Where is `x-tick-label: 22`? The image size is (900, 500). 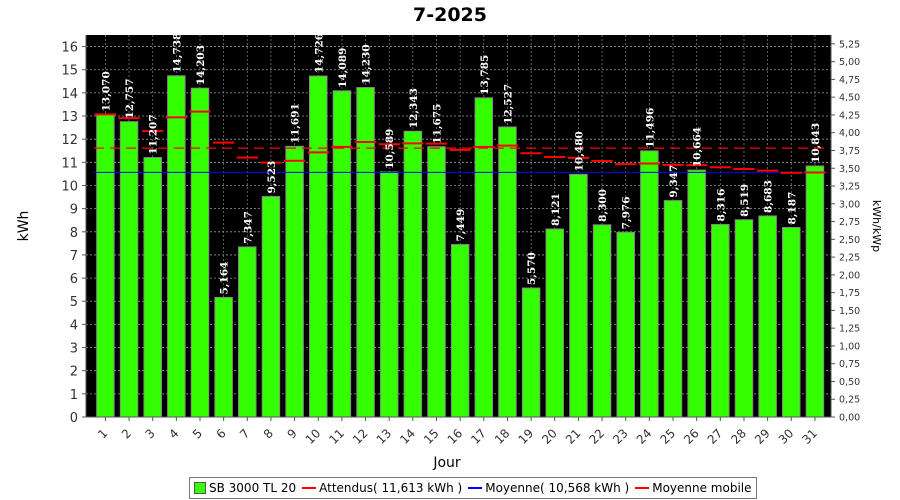 x-tick-label: 22 is located at coordinates (596, 436).